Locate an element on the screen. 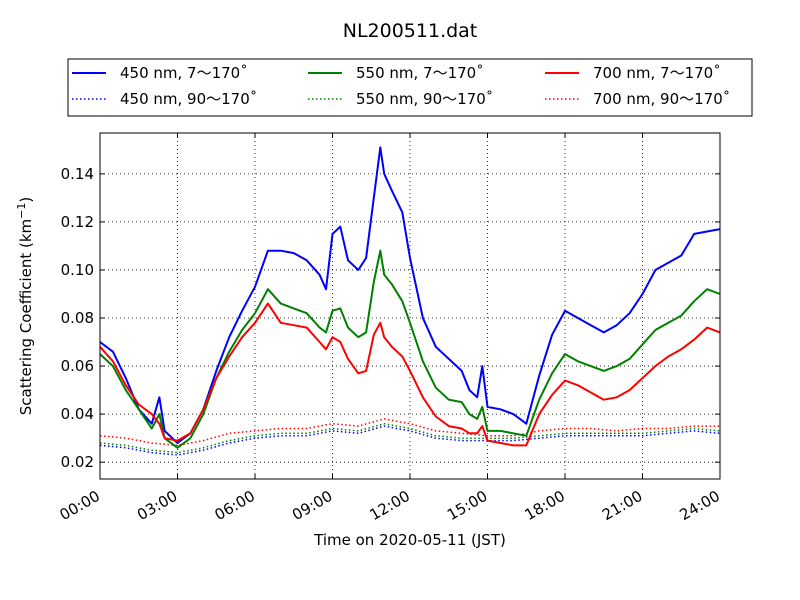 Image resolution: width=800 pixels, height=600 pixels. y-tick-label: 0.08 is located at coordinates (77, 318).